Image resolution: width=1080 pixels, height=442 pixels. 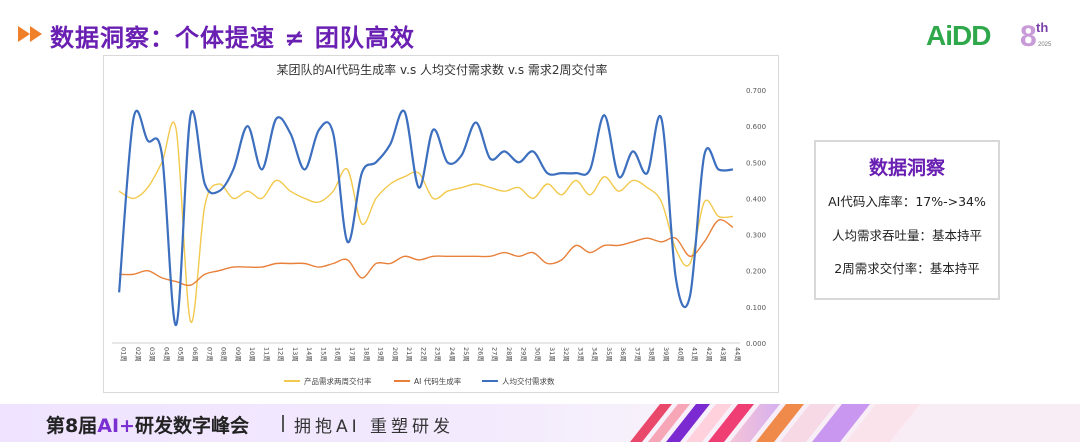 I want to click on x-tick-label: 34周, so click(x=595, y=354).